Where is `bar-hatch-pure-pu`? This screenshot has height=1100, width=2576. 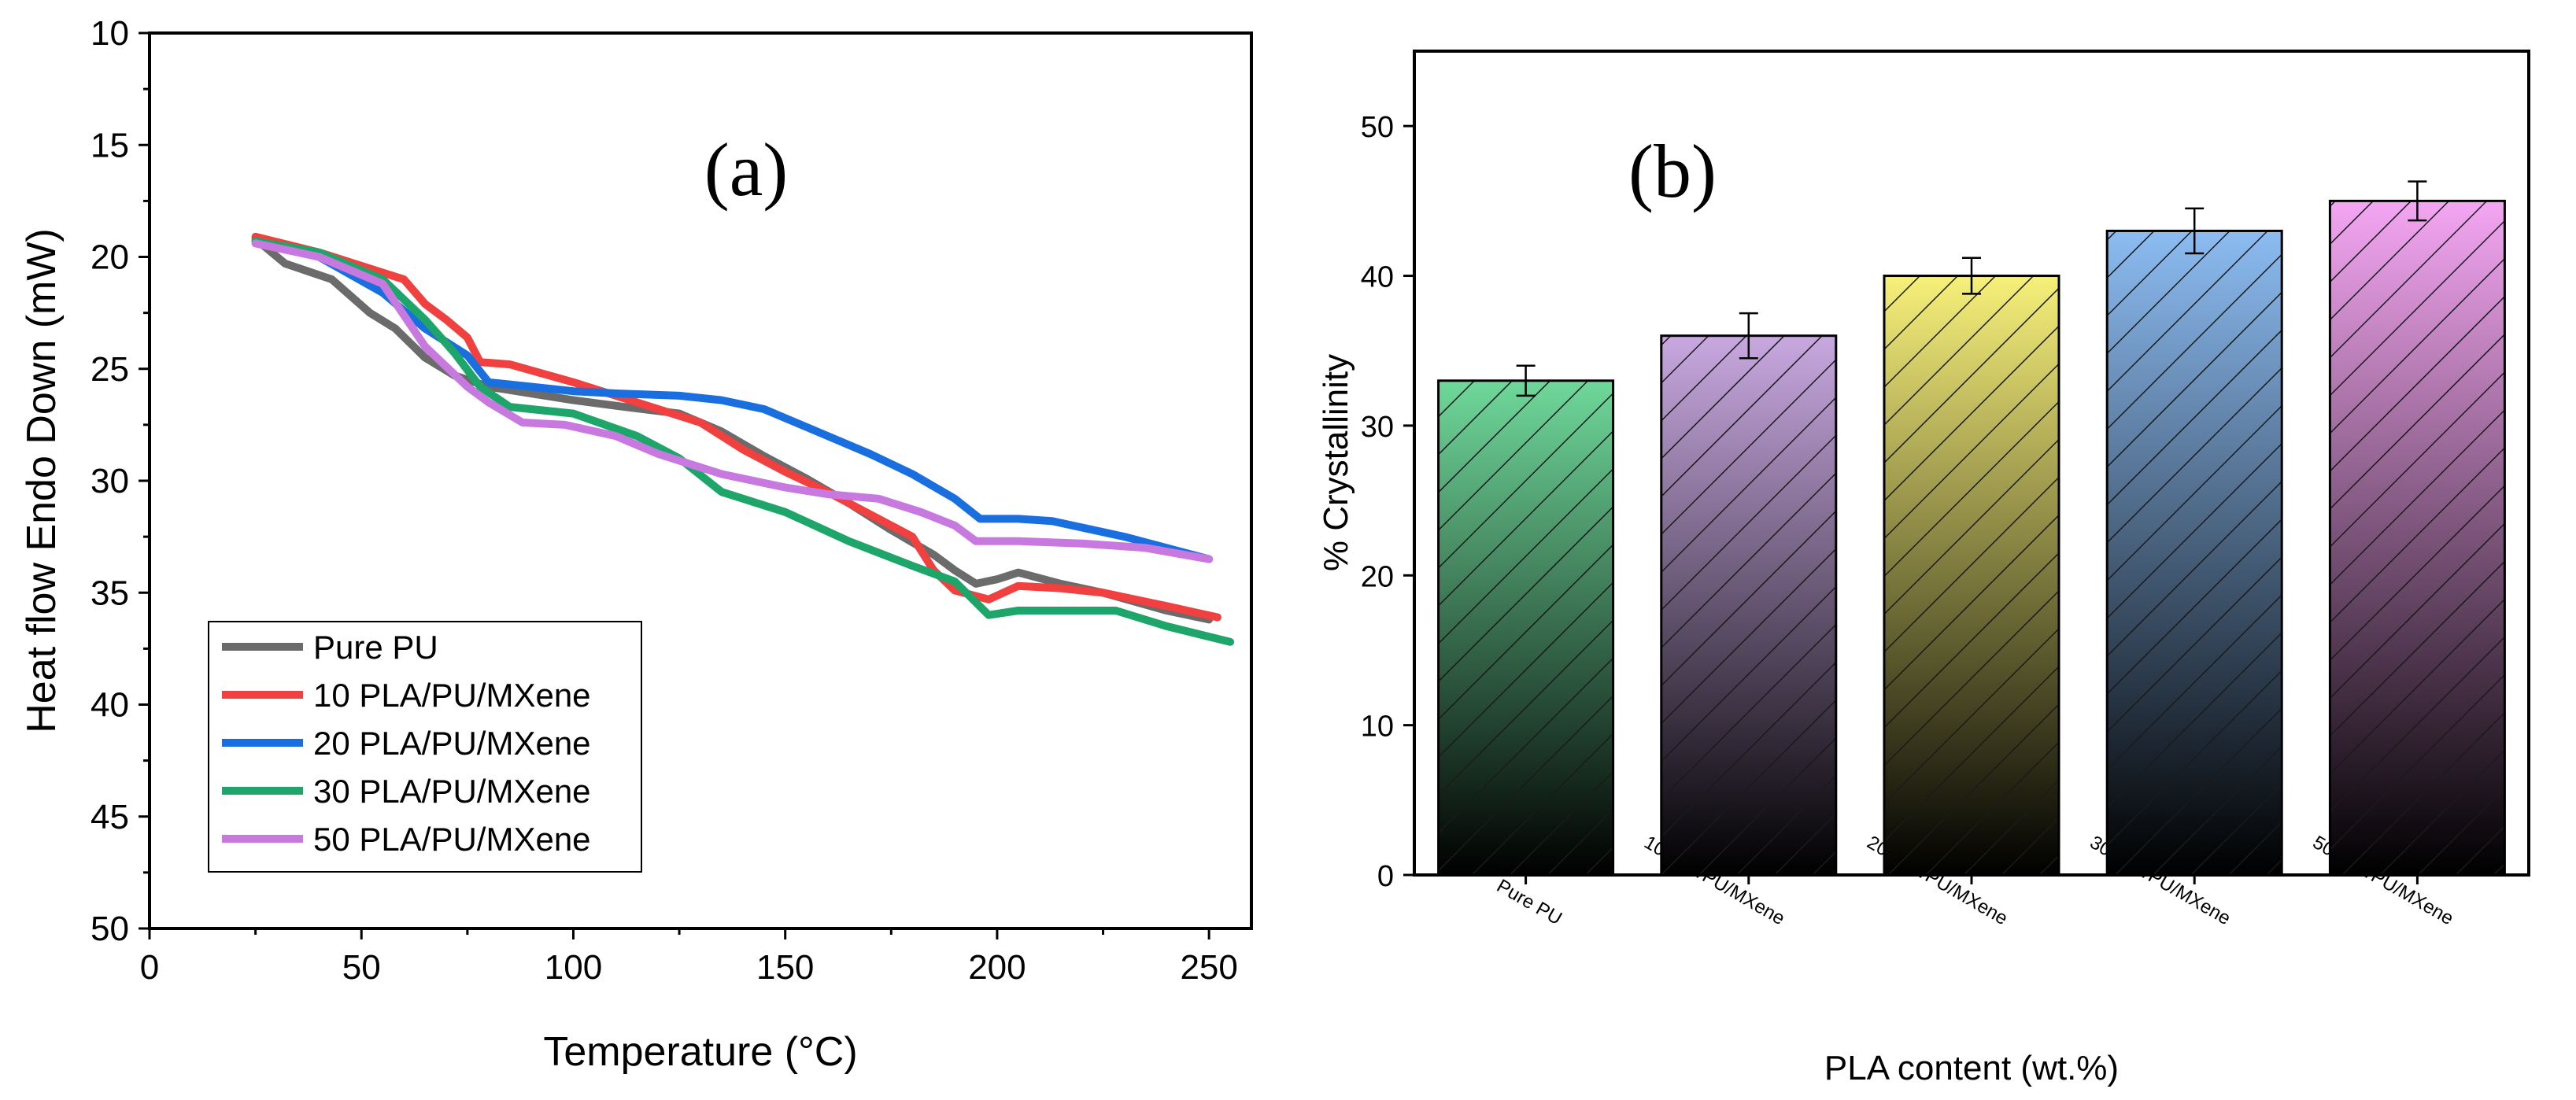
bar-hatch-pure-pu is located at coordinates (1526, 628).